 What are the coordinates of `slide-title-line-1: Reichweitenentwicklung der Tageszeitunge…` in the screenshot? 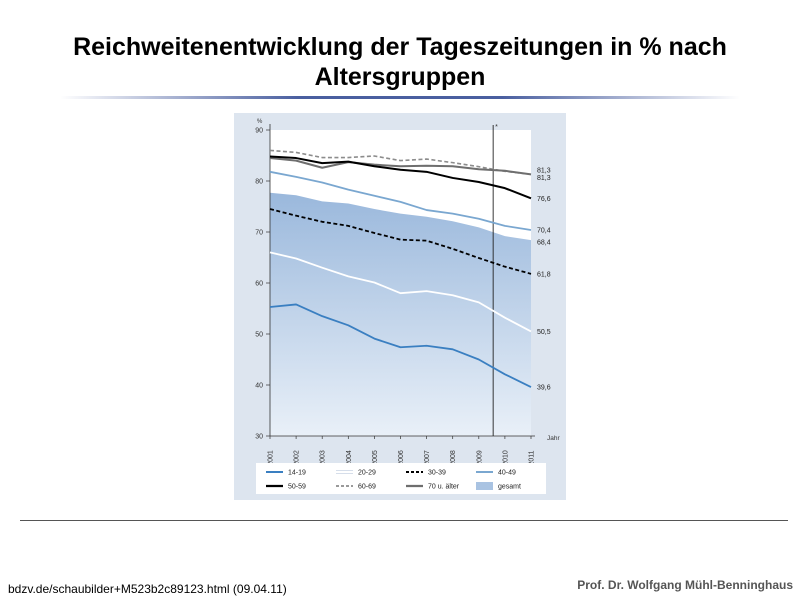 It's located at (400, 47).